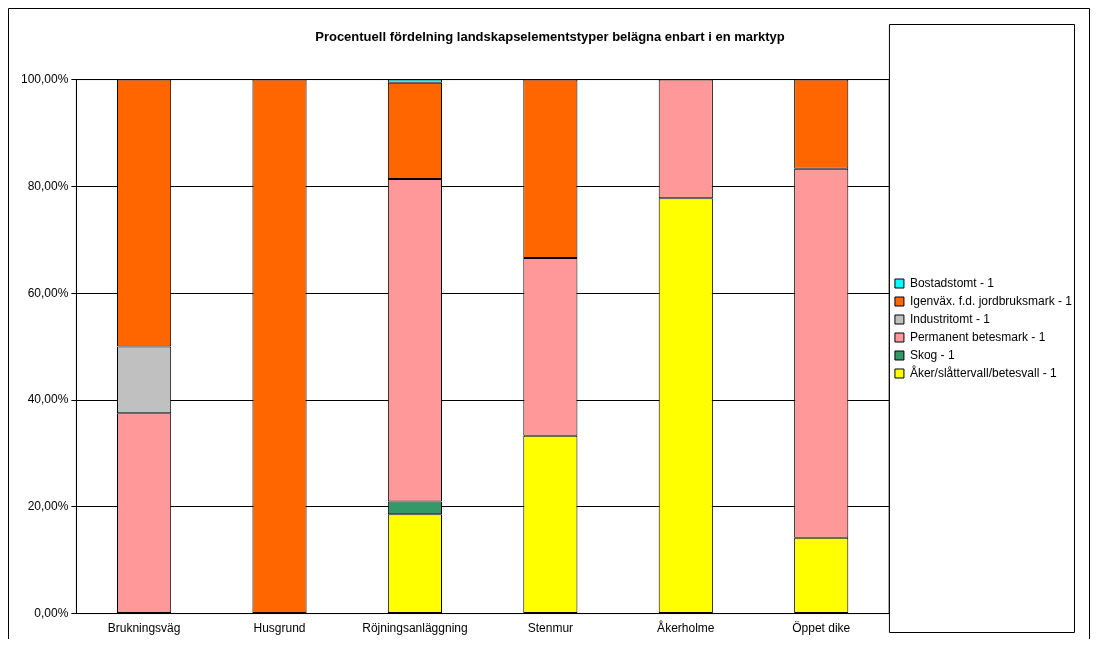 This screenshot has width=1098, height=647. I want to click on legend-label: Åker/slåttervall/betesvall - 1, so click(983, 372).